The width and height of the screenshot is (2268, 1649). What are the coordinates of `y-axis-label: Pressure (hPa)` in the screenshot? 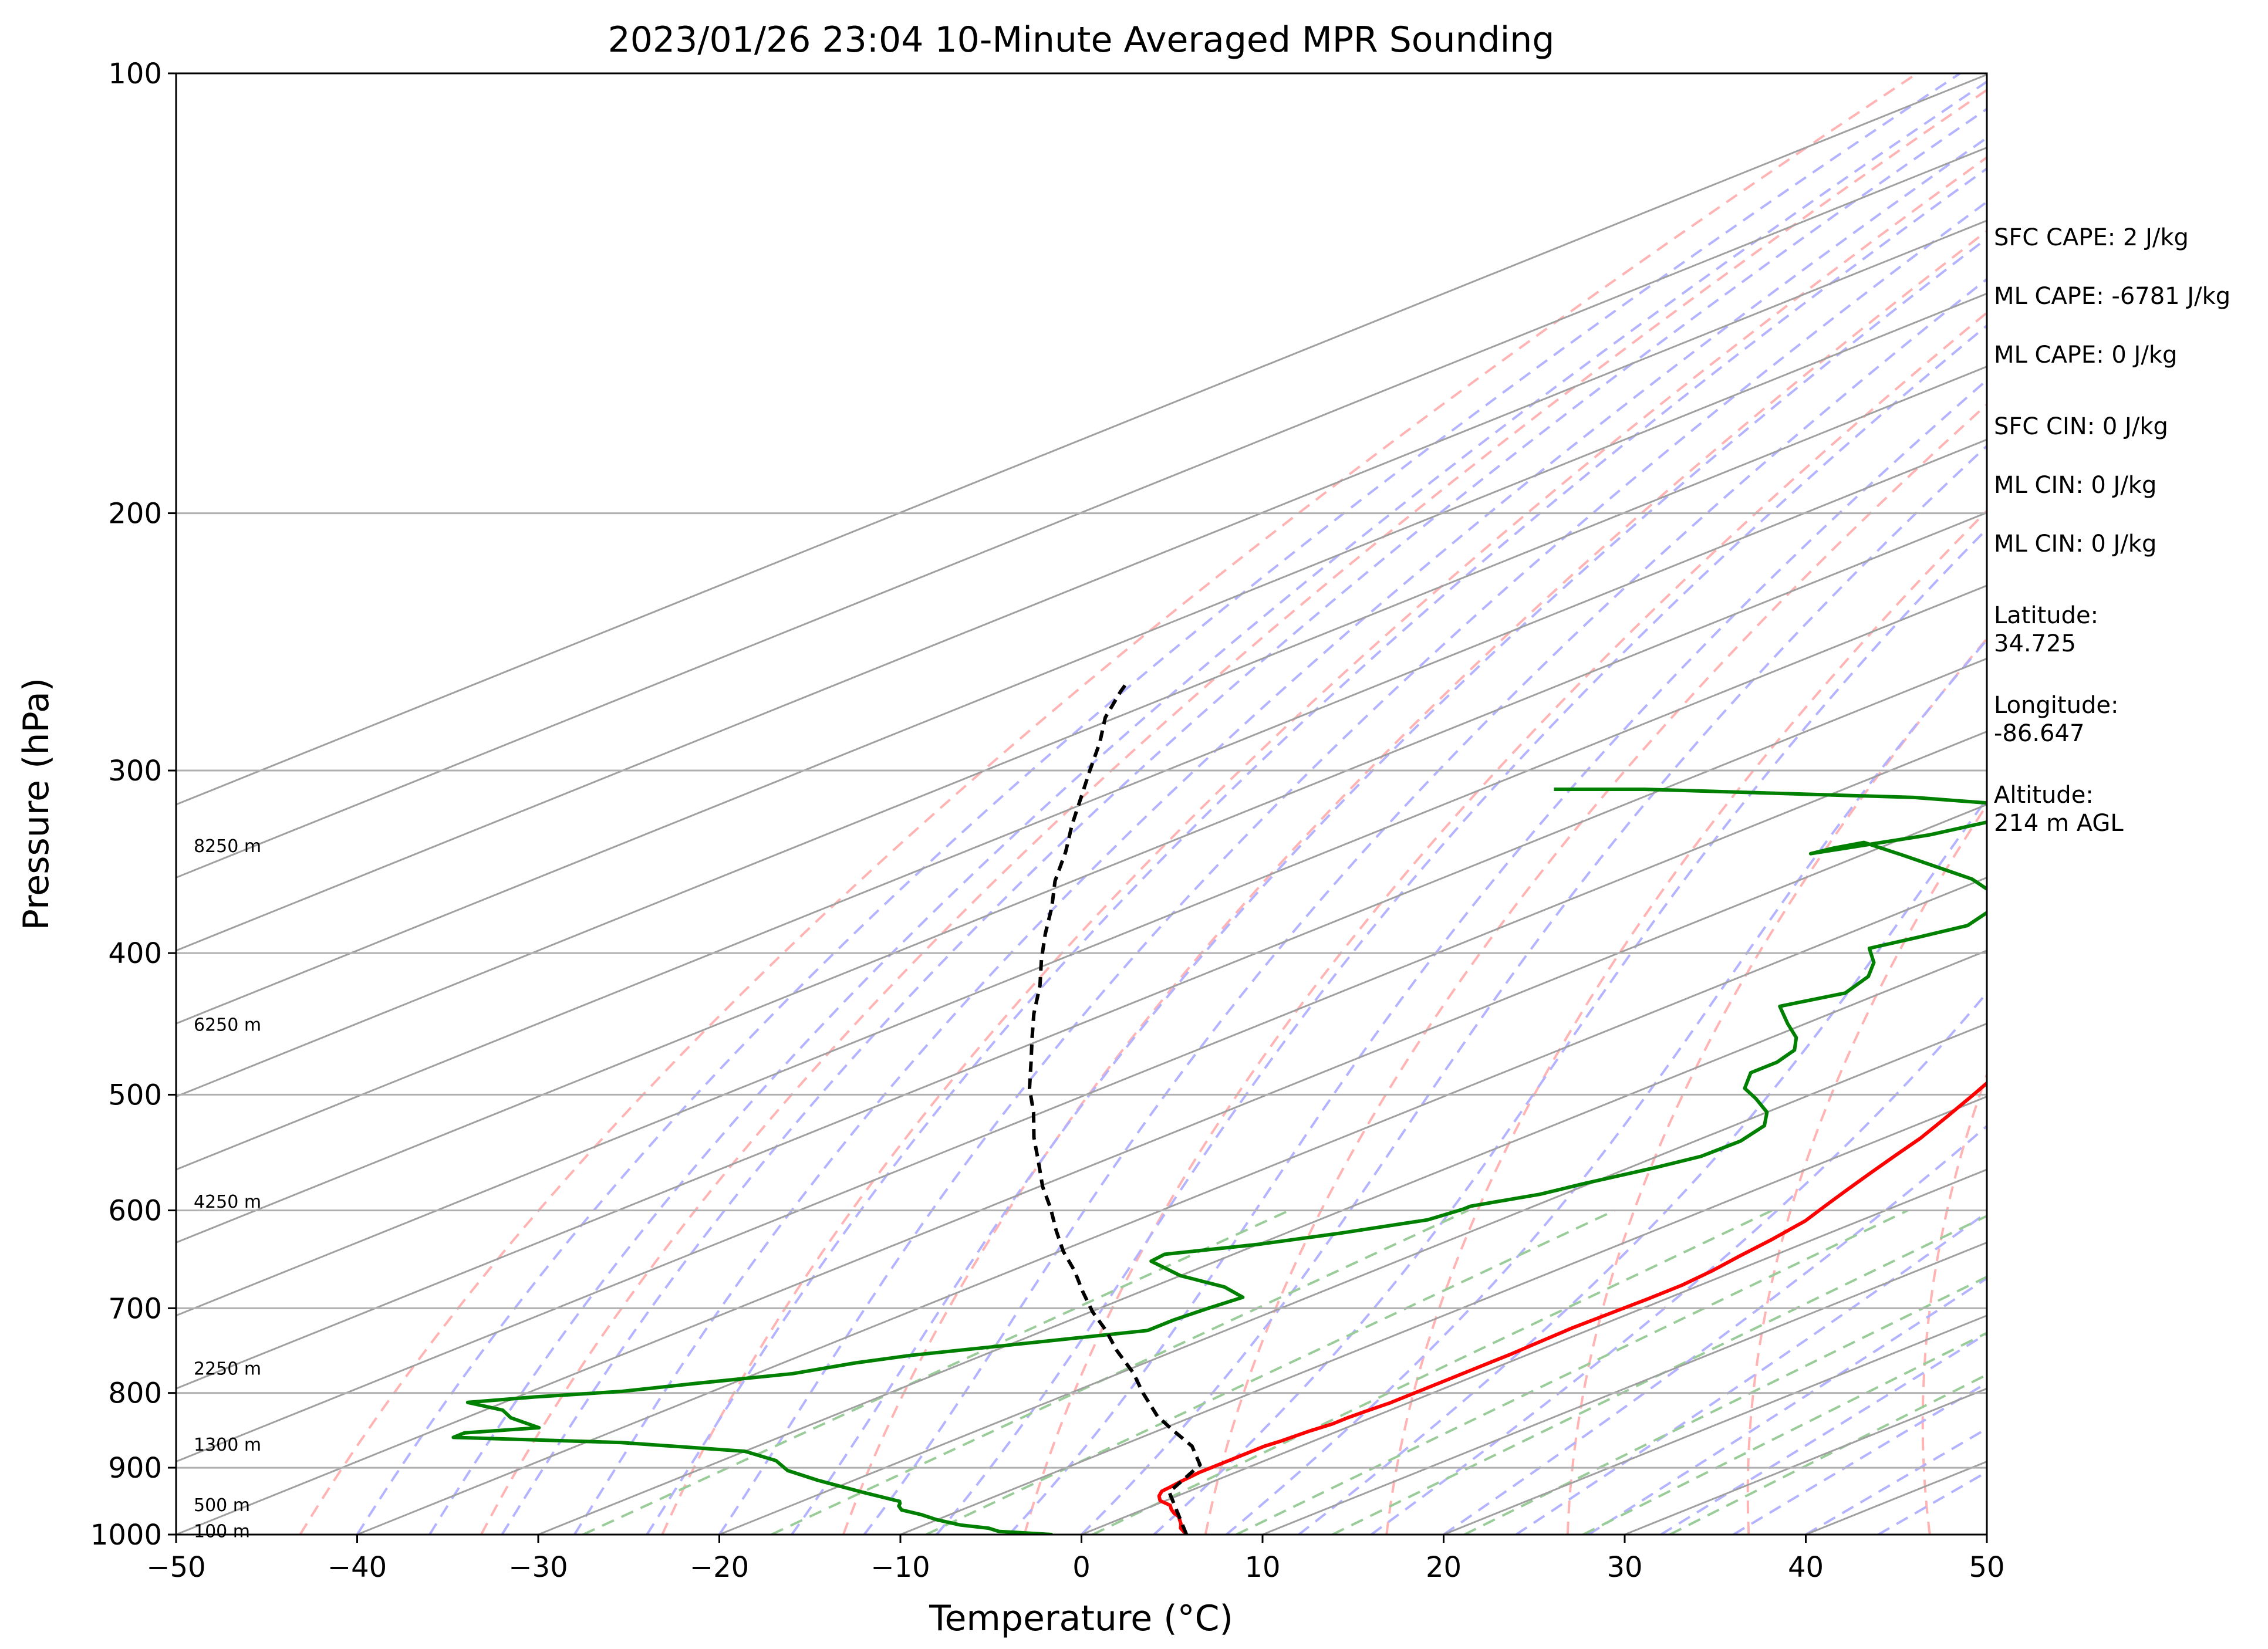 It's located at (36, 804).